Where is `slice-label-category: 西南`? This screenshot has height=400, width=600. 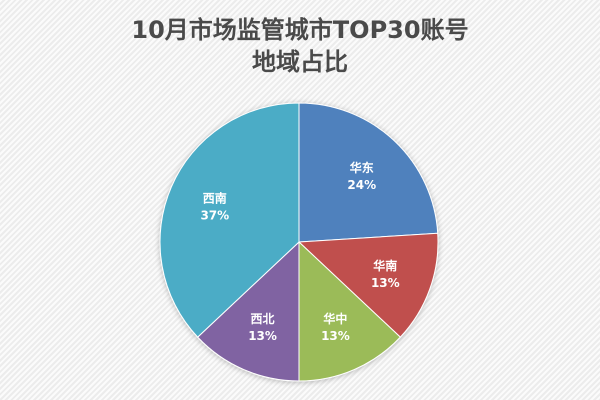
slice-label-category: 西南 is located at coordinates (215, 198).